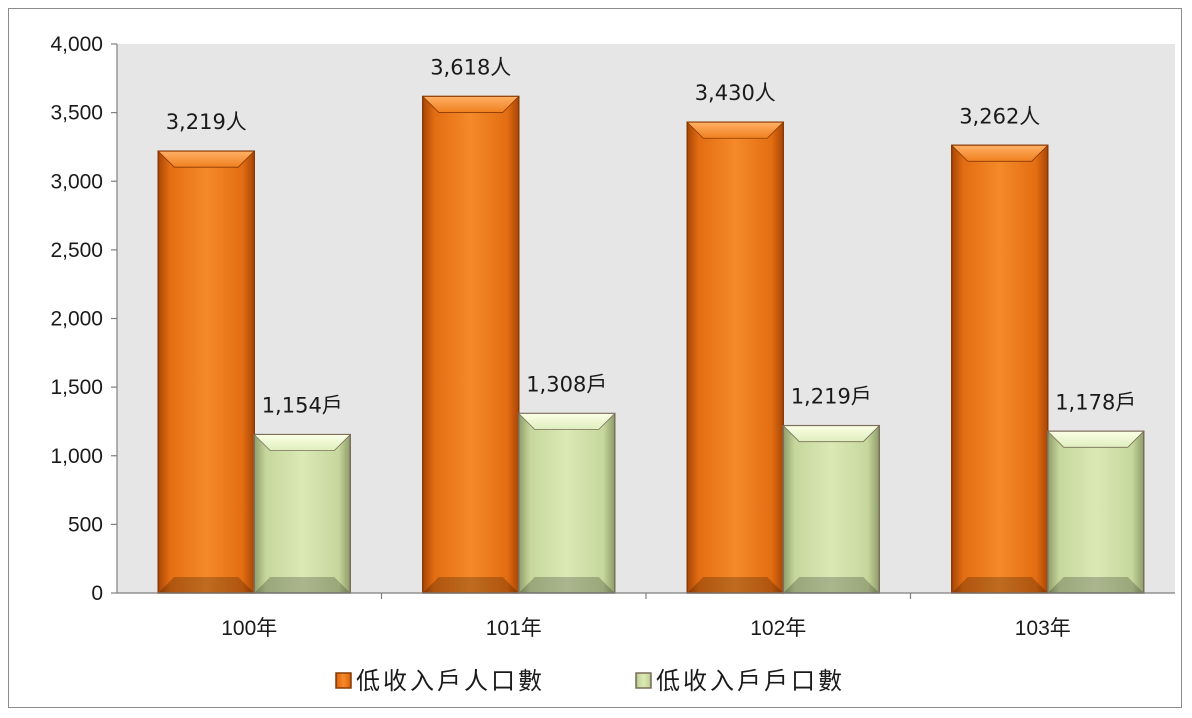 Image resolution: width=1192 pixels, height=718 pixels. What do you see at coordinates (76, 387) in the screenshot?
I see `y-tick-label: 1,500` at bounding box center [76, 387].